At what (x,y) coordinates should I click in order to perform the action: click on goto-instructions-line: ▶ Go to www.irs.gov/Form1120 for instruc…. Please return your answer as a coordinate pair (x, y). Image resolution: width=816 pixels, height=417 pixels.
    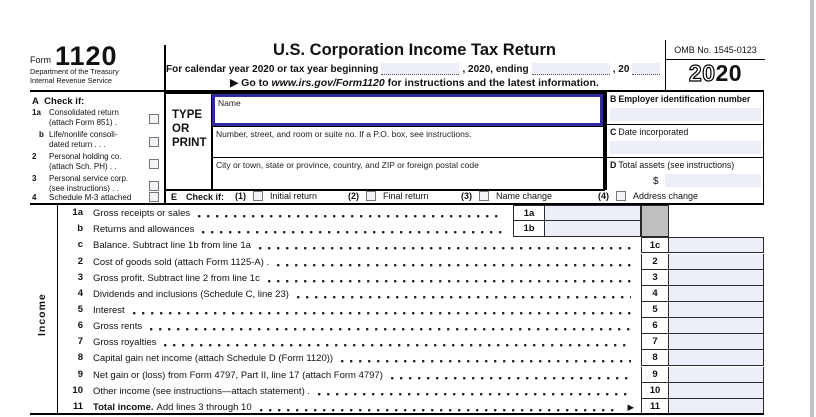
    Looking at the image, I should click on (414, 83).